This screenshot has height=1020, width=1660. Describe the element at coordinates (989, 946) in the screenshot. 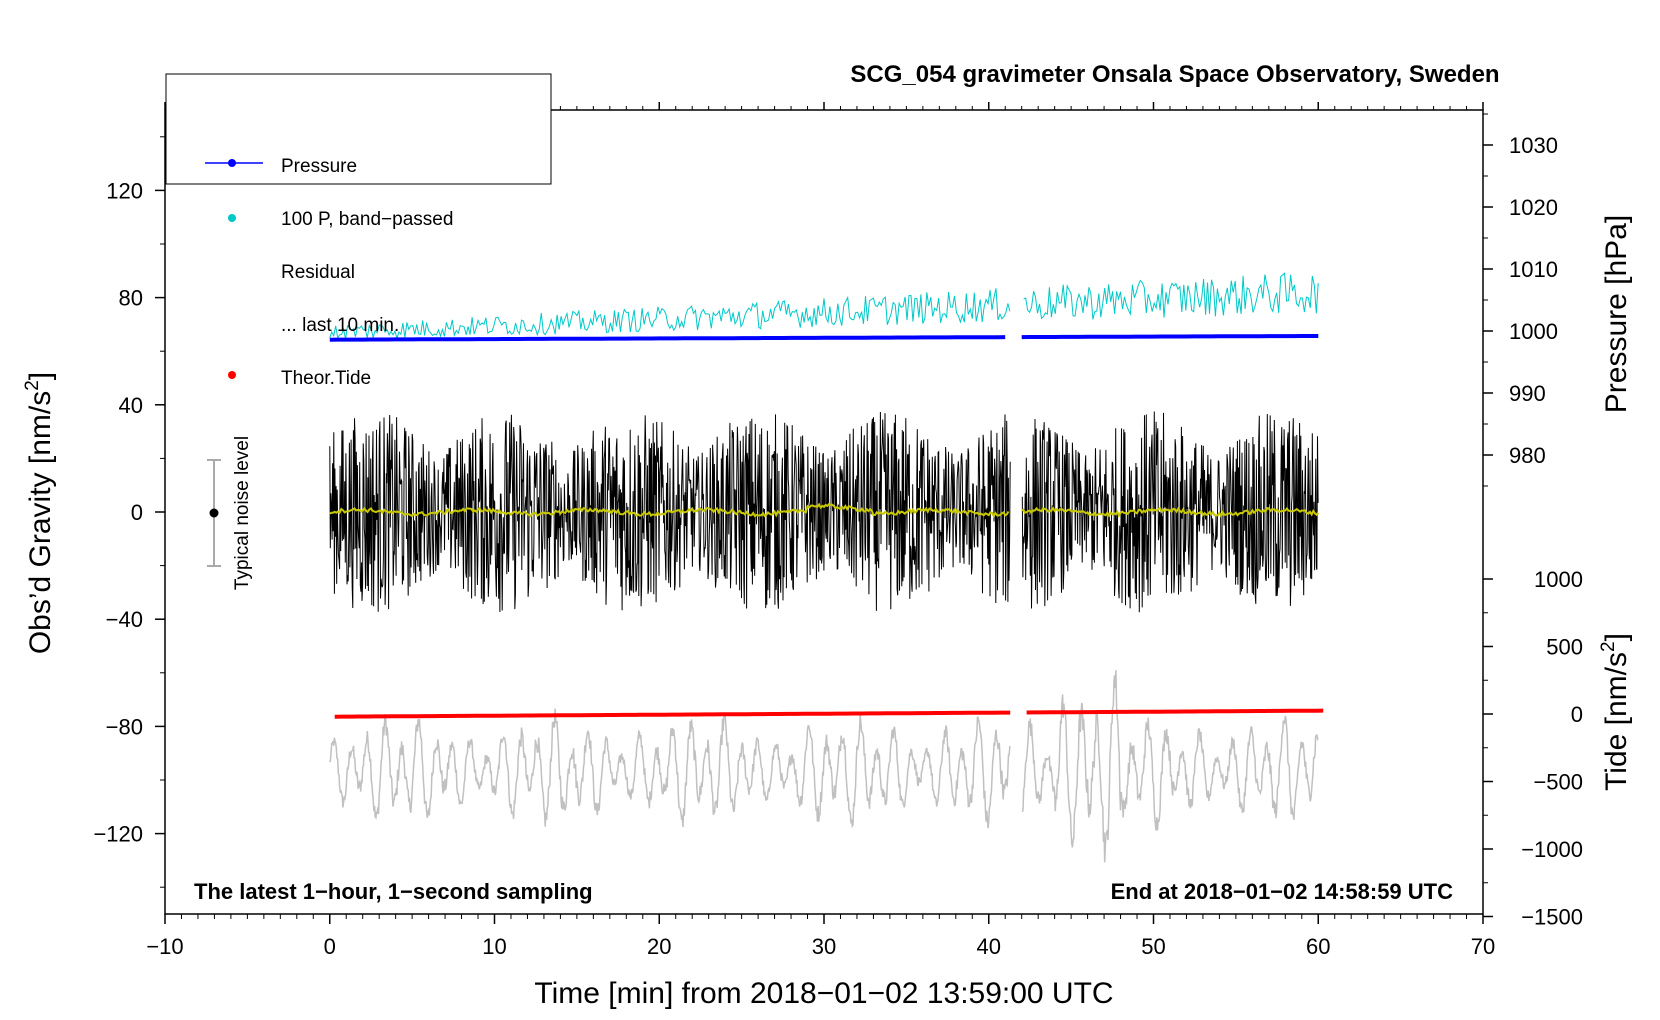

I see `x-tick-label: 40` at that location.